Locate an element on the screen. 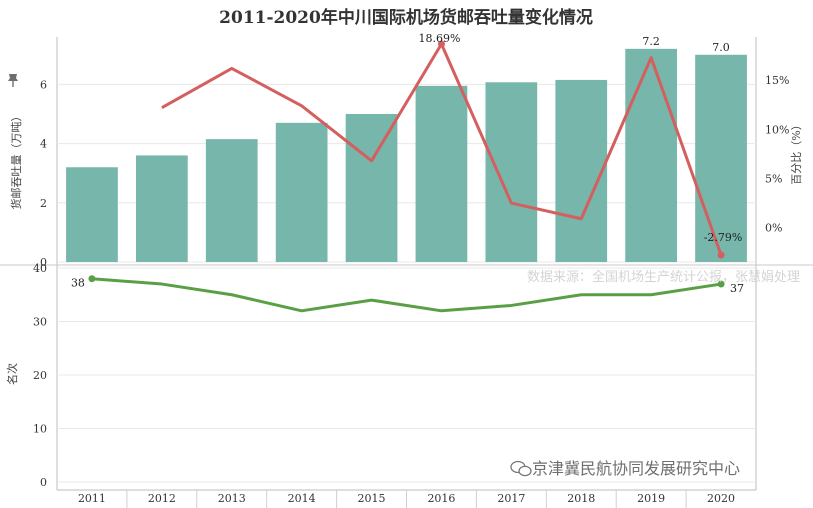 Image resolution: width=813 pixels, height=508 pixels. rank-data-label: 38 is located at coordinates (78, 283).